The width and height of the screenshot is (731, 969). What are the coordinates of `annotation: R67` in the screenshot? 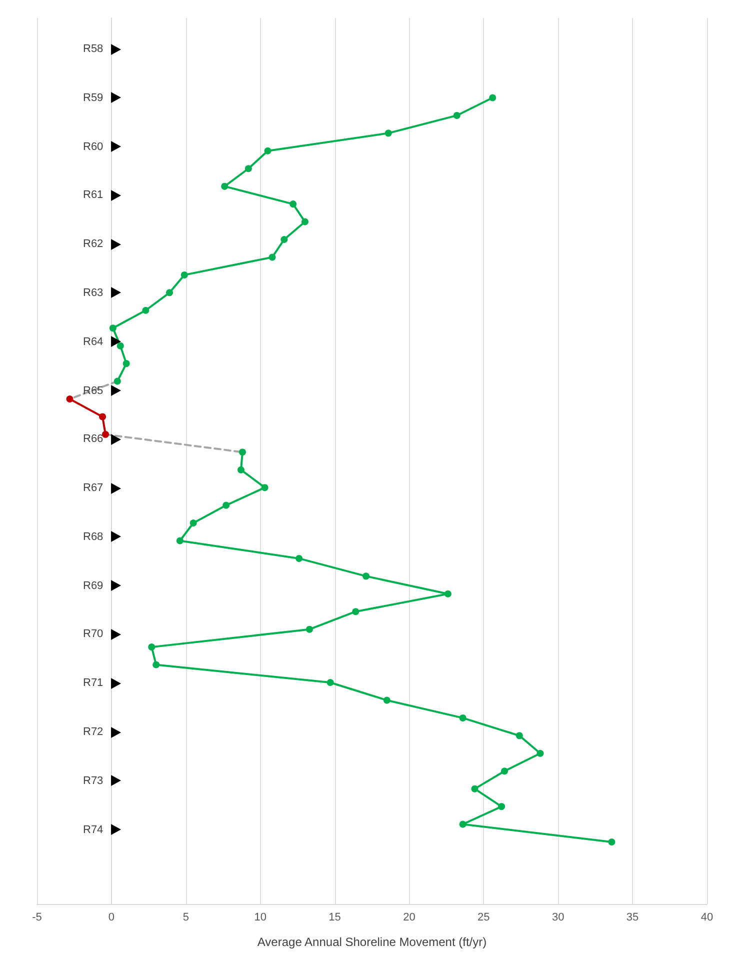 It's located at (93, 488).